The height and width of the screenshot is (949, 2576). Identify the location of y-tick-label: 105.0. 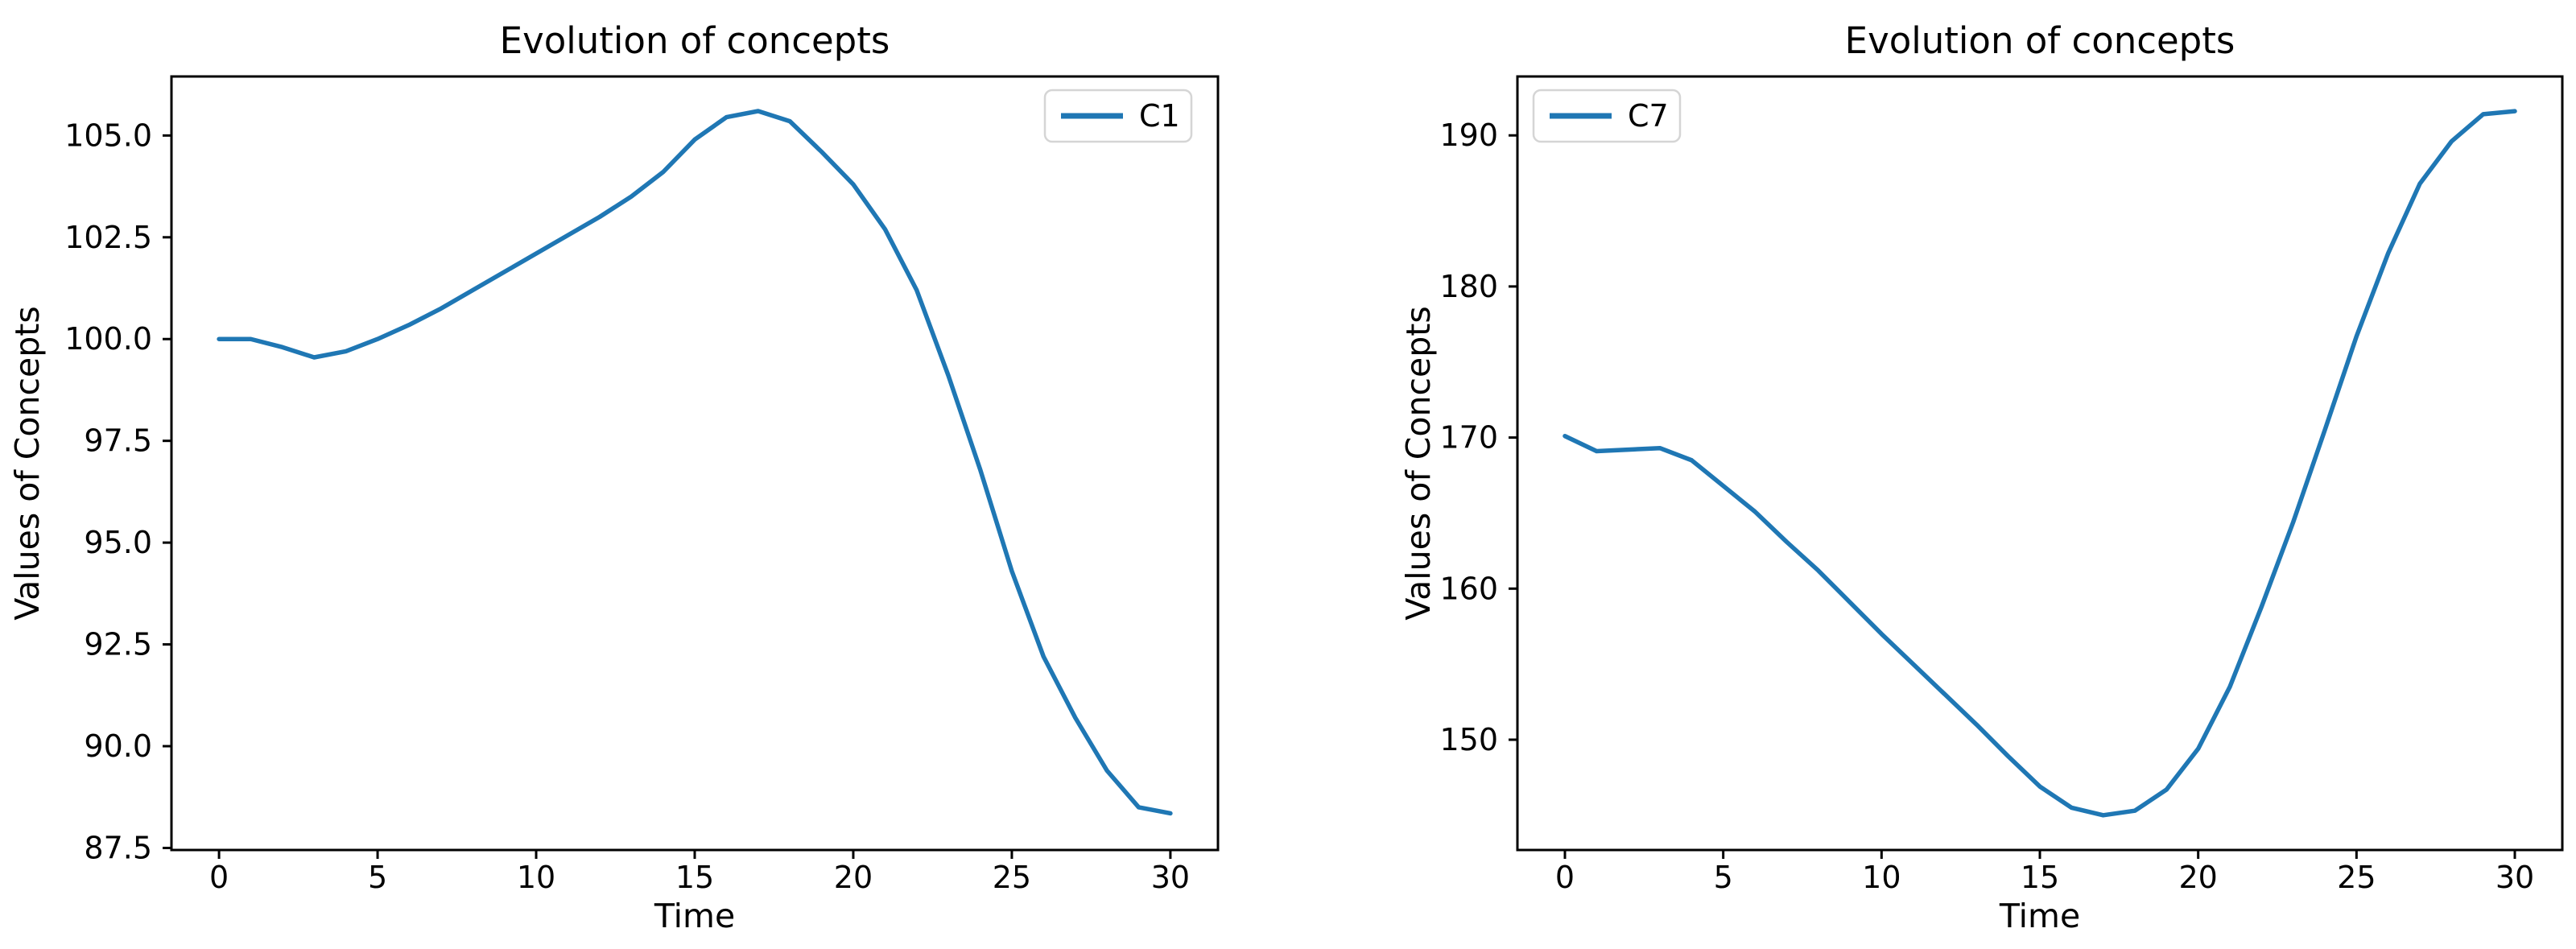
(108, 135).